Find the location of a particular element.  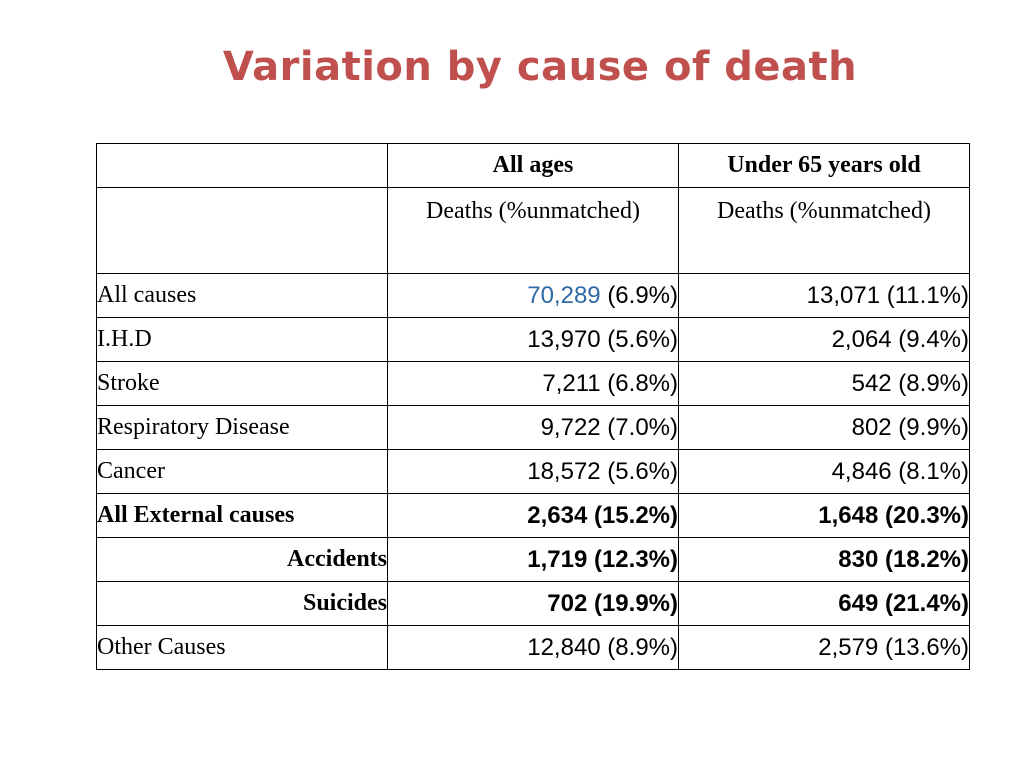

cell-all-ages: 18,572 (5.6%) is located at coordinates (533, 472).